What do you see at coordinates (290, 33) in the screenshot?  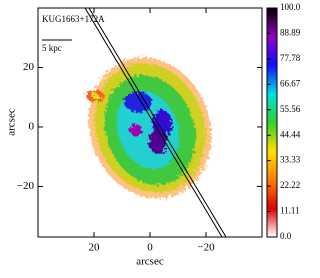 I see `colorbar-tick-label: 88.89` at bounding box center [290, 33].